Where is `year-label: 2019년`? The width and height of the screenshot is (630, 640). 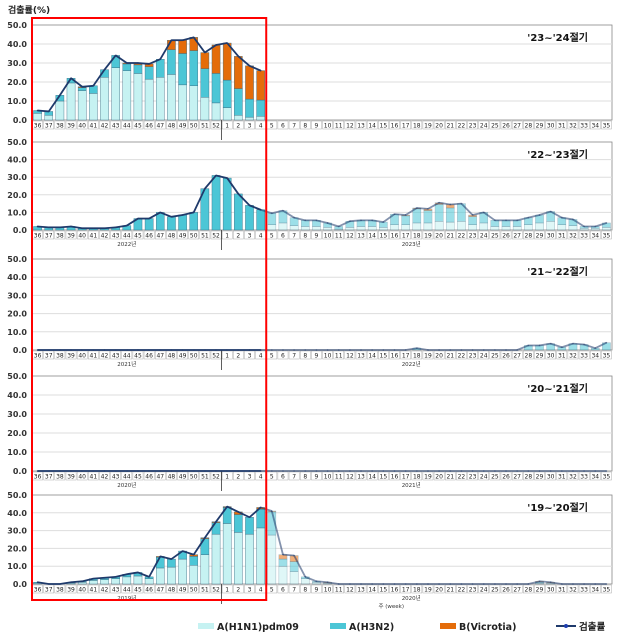 year-label: 2019년 is located at coordinates (126, 598).